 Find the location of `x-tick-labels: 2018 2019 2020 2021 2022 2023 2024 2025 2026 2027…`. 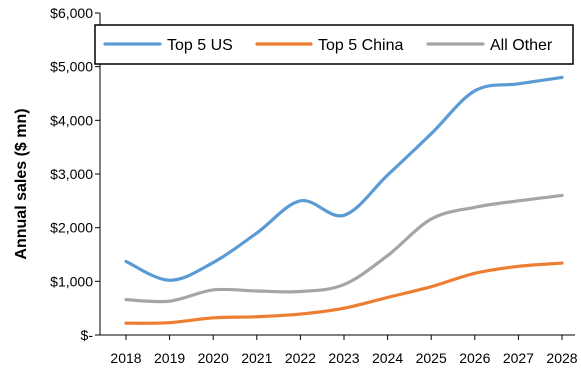

x-tick-labels: 2018 2019 2020 2021 2022 2023 2024 2025 2026 2027… is located at coordinates (343, 358).